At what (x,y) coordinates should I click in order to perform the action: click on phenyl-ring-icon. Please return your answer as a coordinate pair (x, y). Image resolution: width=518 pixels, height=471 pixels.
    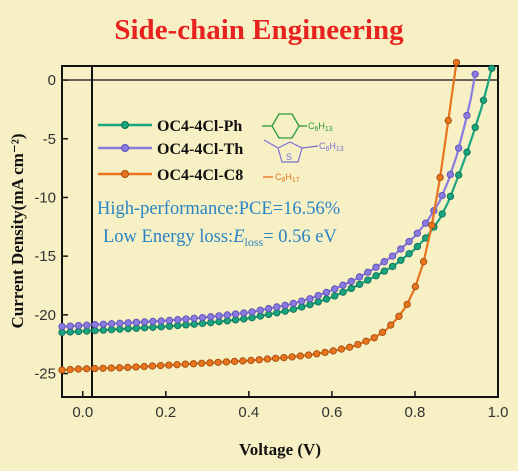
    Looking at the image, I should click on (284, 126).